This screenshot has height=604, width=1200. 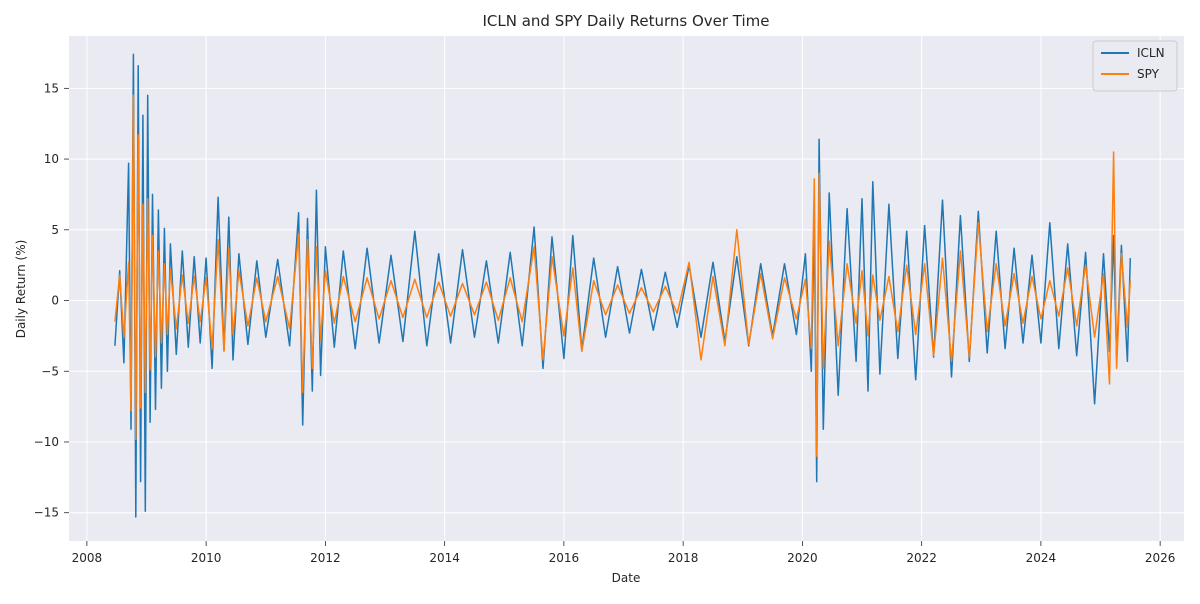 What do you see at coordinates (51, 88) in the screenshot?
I see `y-tick-label: 15` at bounding box center [51, 88].